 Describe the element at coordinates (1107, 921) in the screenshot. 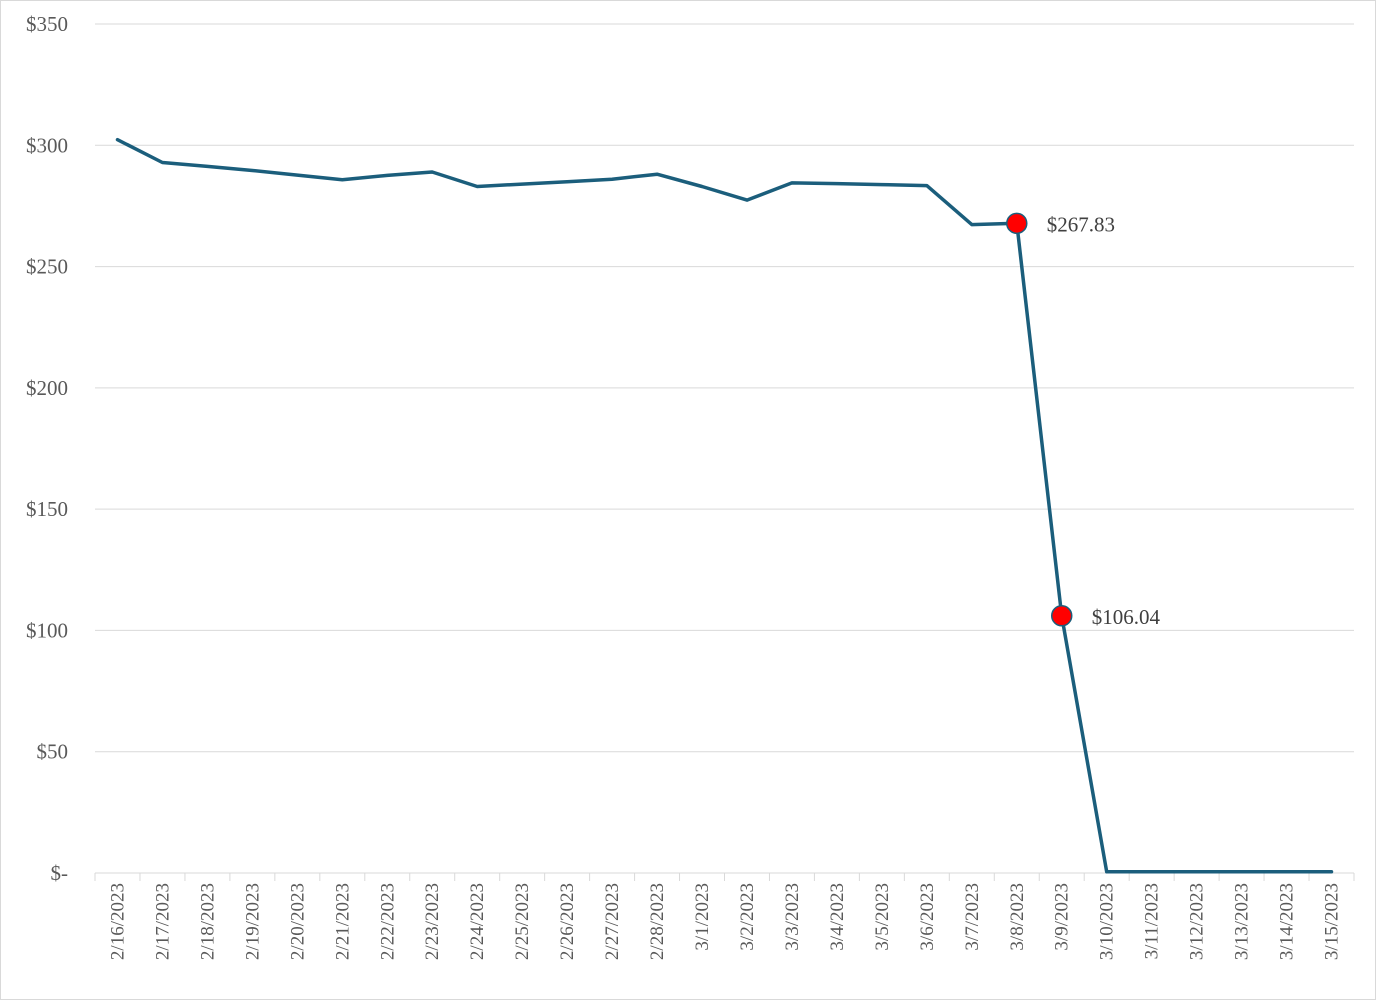

I see `x-tick-label: 3/10/2023` at that location.